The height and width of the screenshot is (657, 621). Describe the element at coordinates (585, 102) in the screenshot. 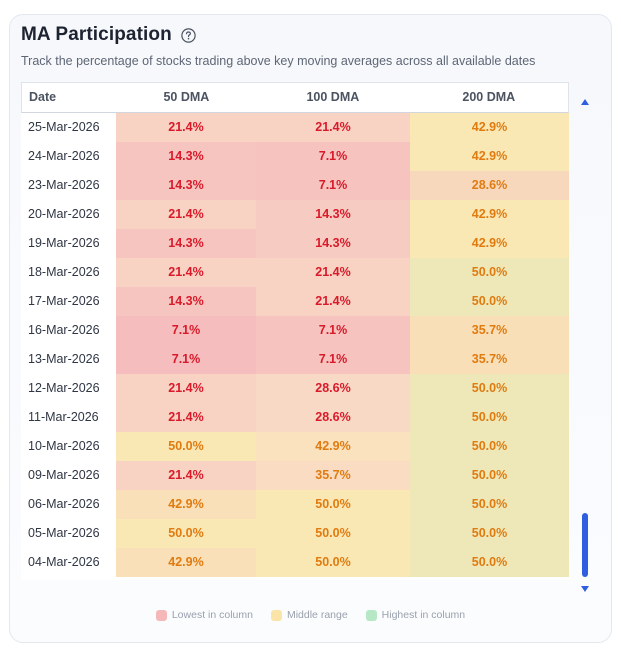

I see `scroll-up-arrow-icon` at that location.